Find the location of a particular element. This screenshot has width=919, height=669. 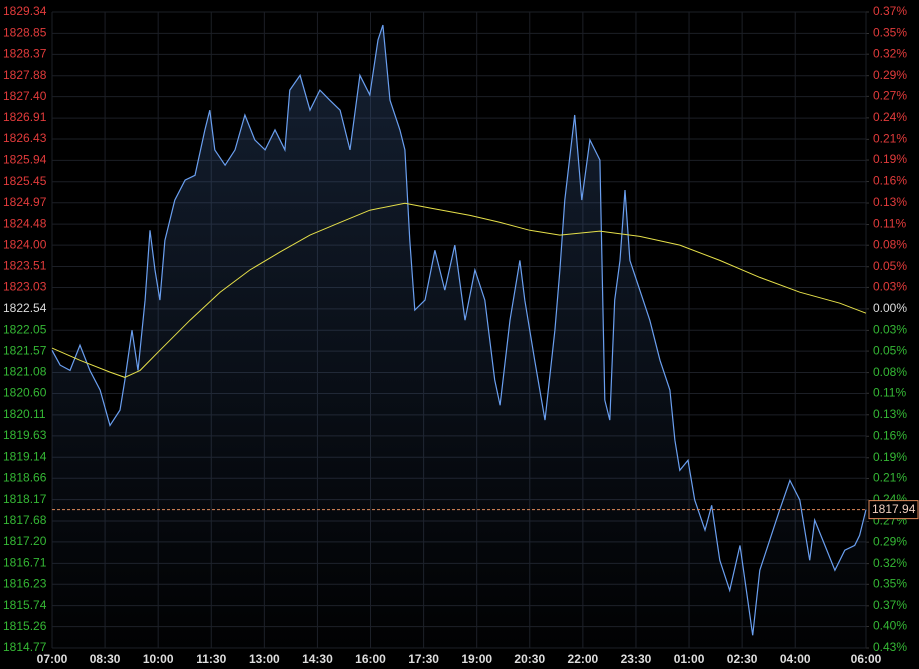

y-tick-label: 1816.71 is located at coordinates (25, 562).